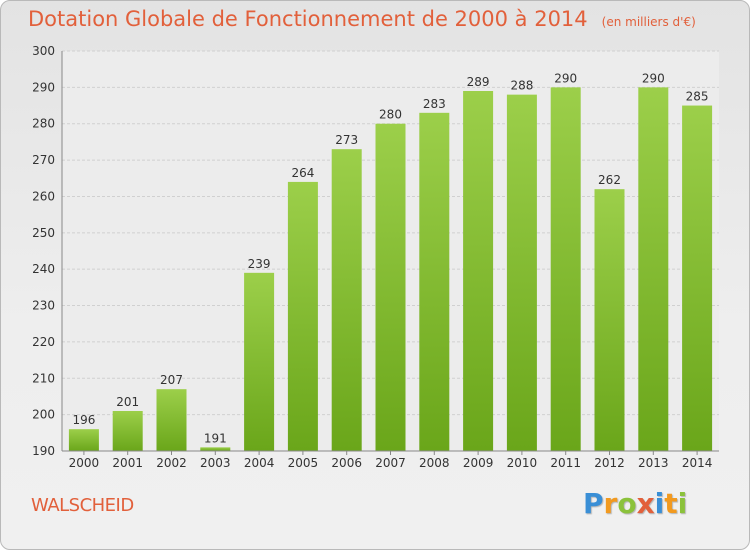 The width and height of the screenshot is (750, 550). What do you see at coordinates (127, 402) in the screenshot?
I see `data-label-2001: 201` at bounding box center [127, 402].